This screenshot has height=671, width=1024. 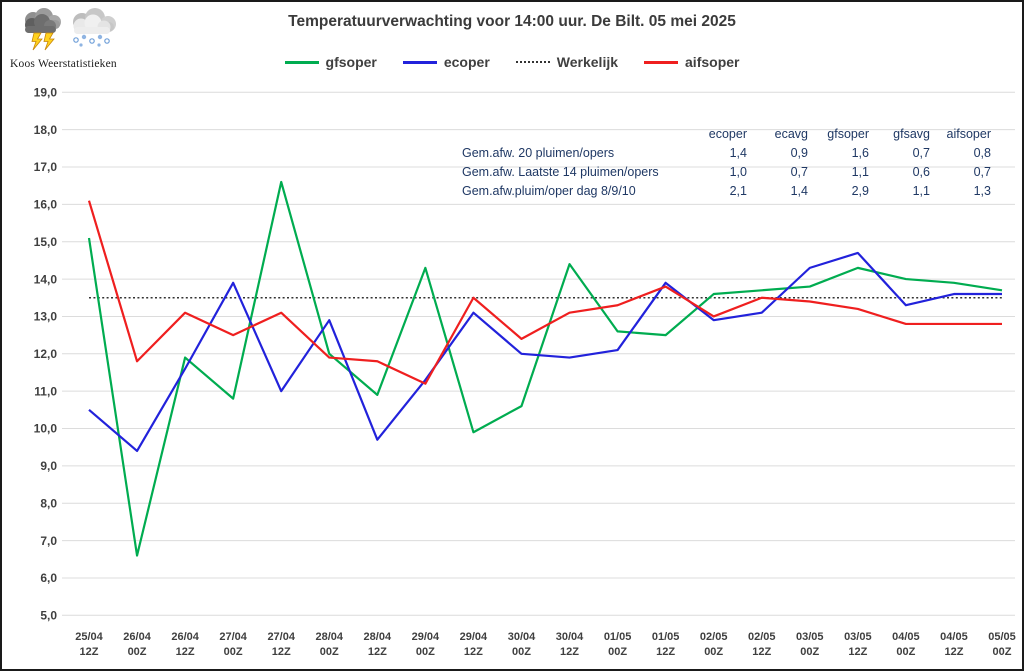 I want to click on stats-cell: 2,1, so click(x=738, y=191).